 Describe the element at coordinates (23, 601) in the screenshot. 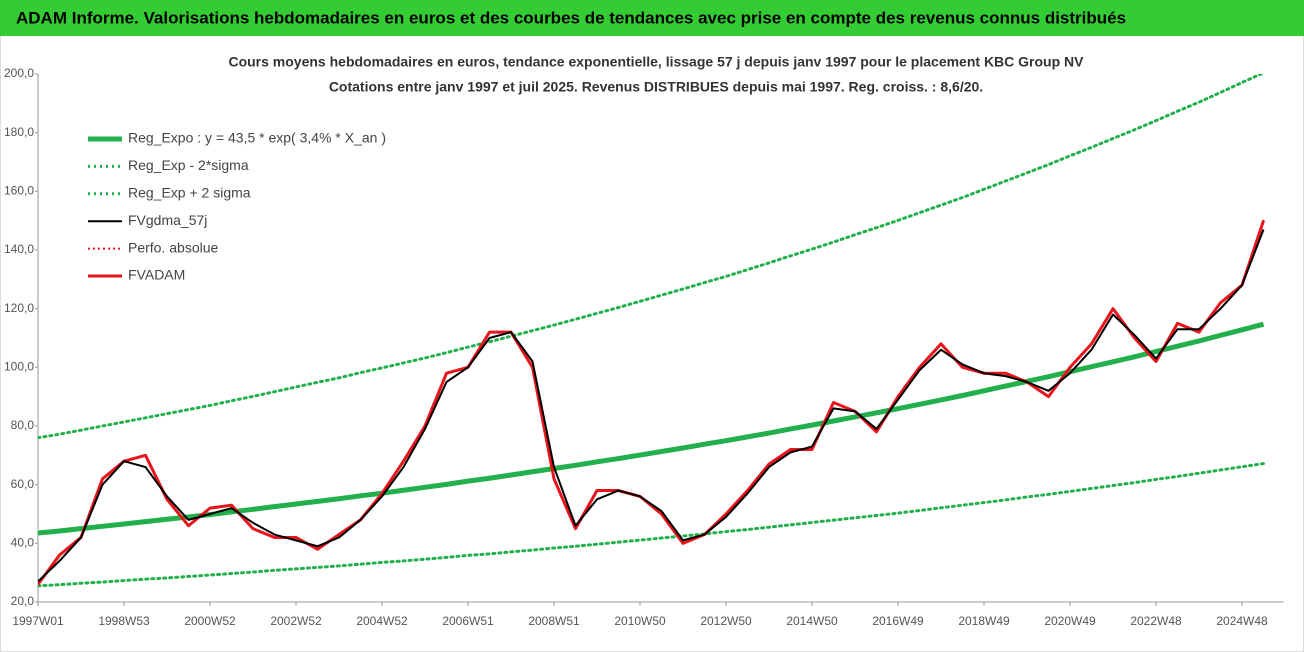

I see `y-tick-label: 20,0` at that location.